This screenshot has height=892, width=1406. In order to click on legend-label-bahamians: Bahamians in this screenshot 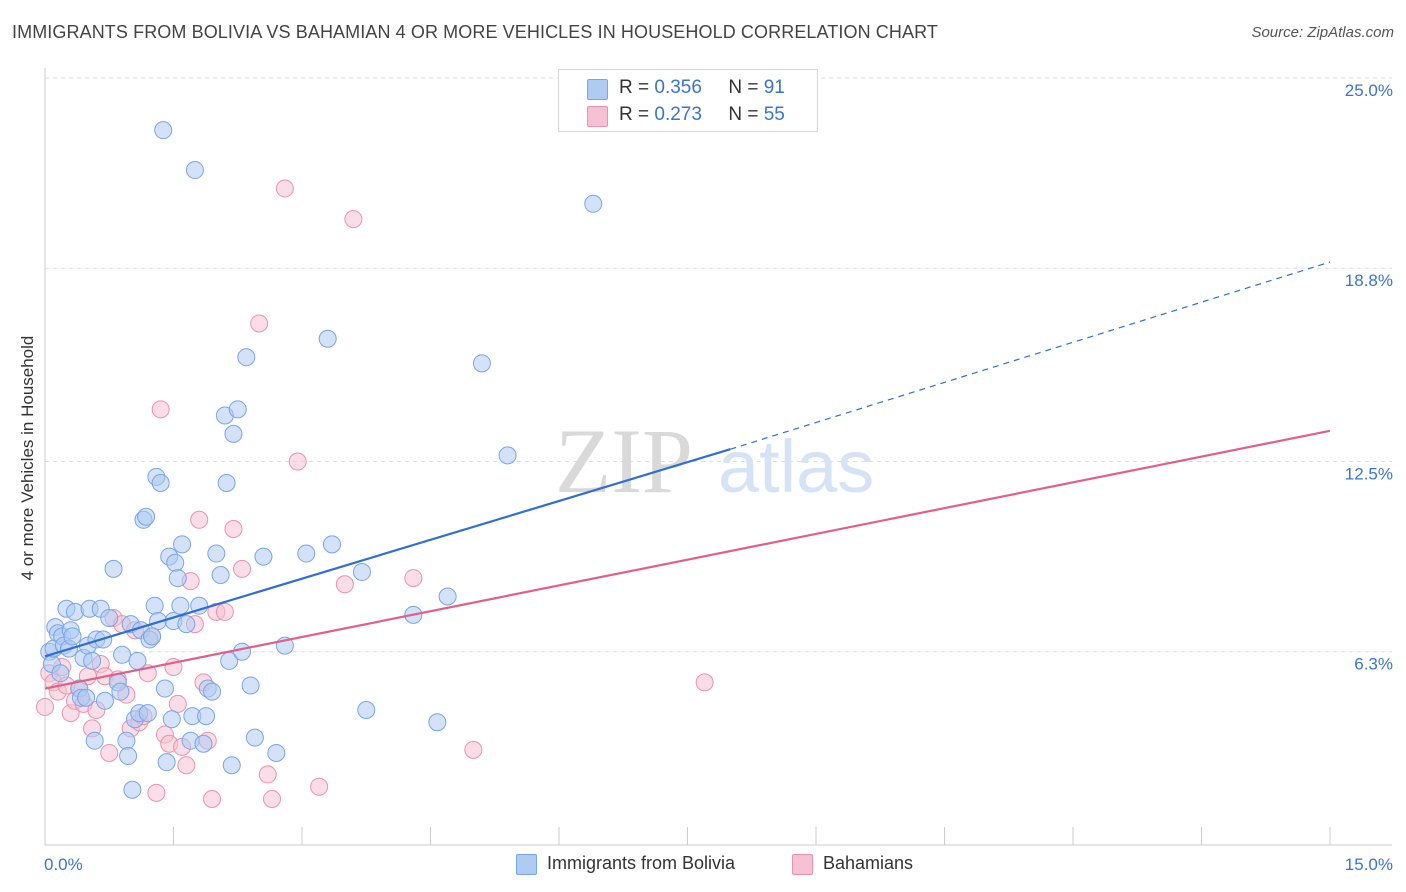, I will do `click(868, 863)`.